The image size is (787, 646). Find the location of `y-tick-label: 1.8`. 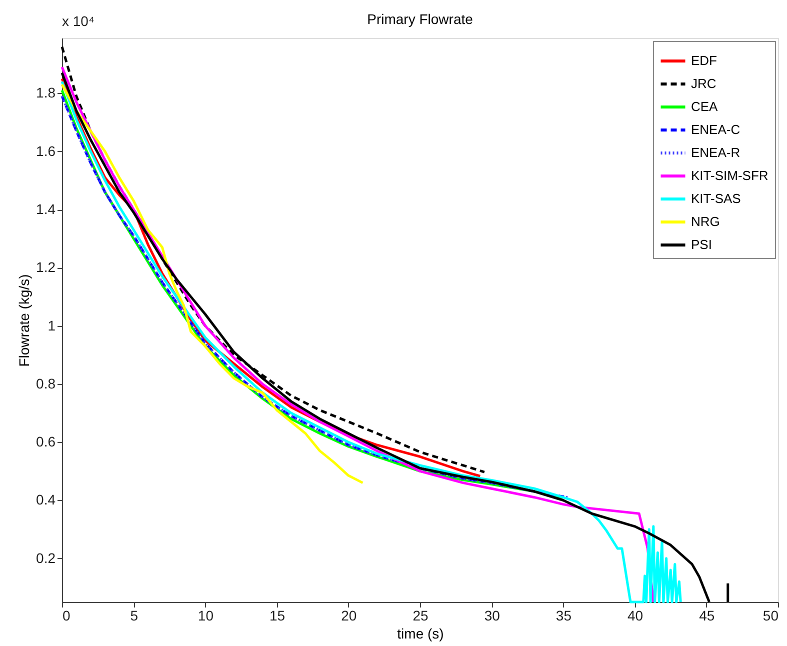

y-tick-label: 1.8 is located at coordinates (46, 92).